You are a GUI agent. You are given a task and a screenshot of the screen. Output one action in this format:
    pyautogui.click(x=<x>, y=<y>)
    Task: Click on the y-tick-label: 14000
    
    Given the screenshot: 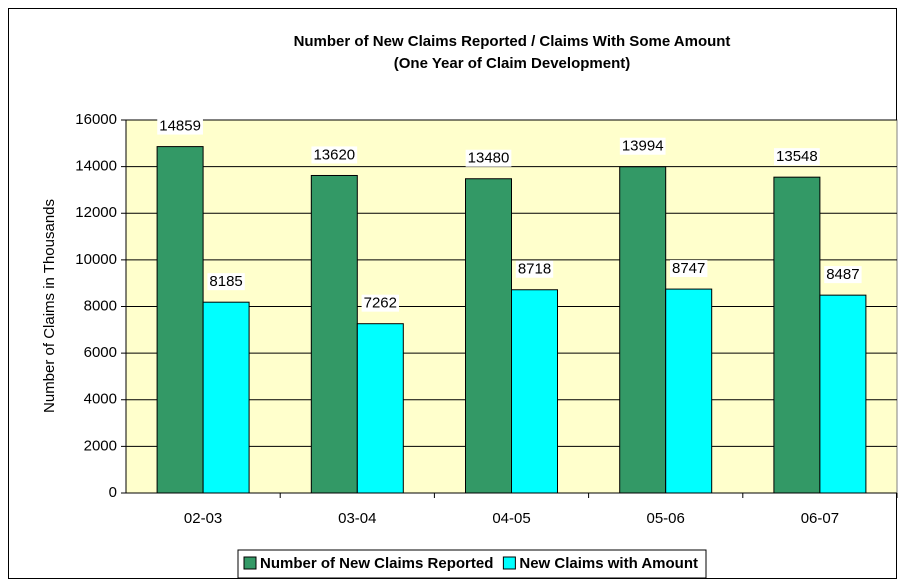 What is the action you would take?
    pyautogui.click(x=96, y=166)
    